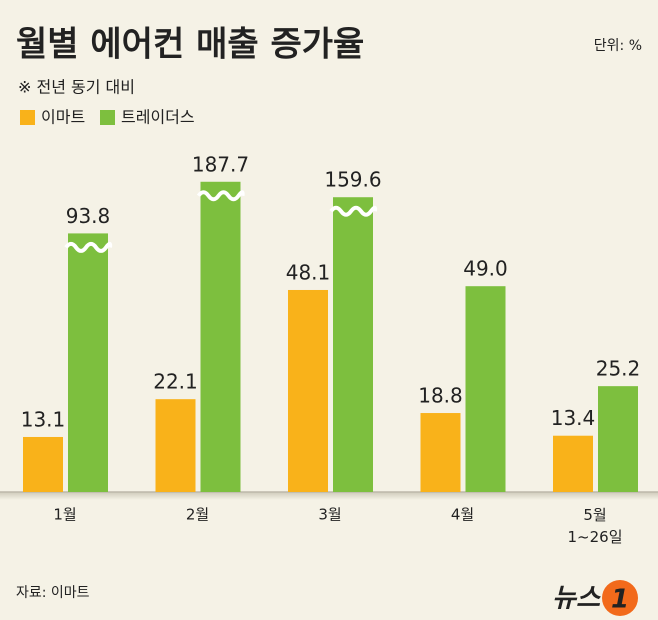  What do you see at coordinates (618, 369) in the screenshot?
I see `value-label: 25.2` at bounding box center [618, 369].